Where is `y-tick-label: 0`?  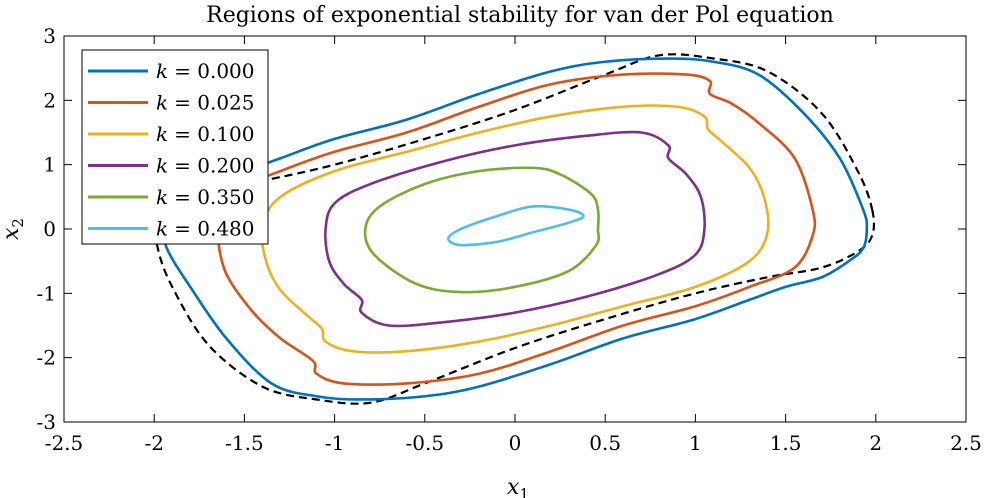
y-tick-label: 0 is located at coordinates (49, 229).